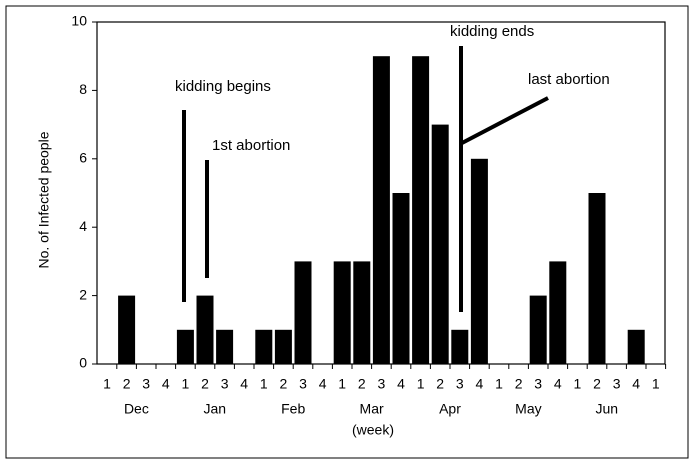 The image size is (694, 469). Describe the element at coordinates (136, 409) in the screenshot. I see `month-label: Dec` at that location.